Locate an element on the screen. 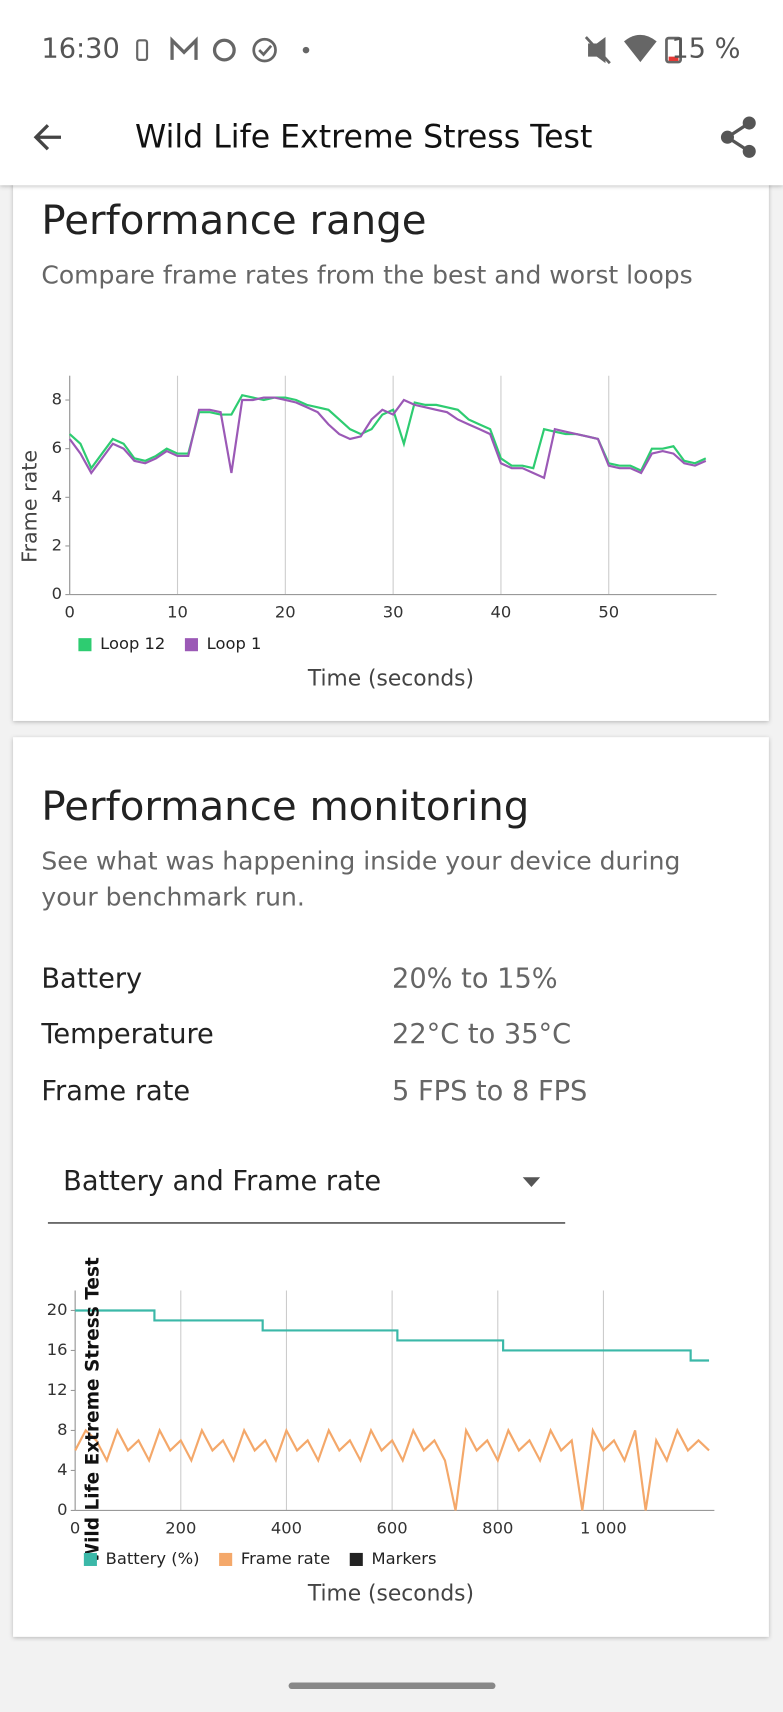 The image size is (783, 1712). card-title: Performance monitoring is located at coordinates (285, 806).